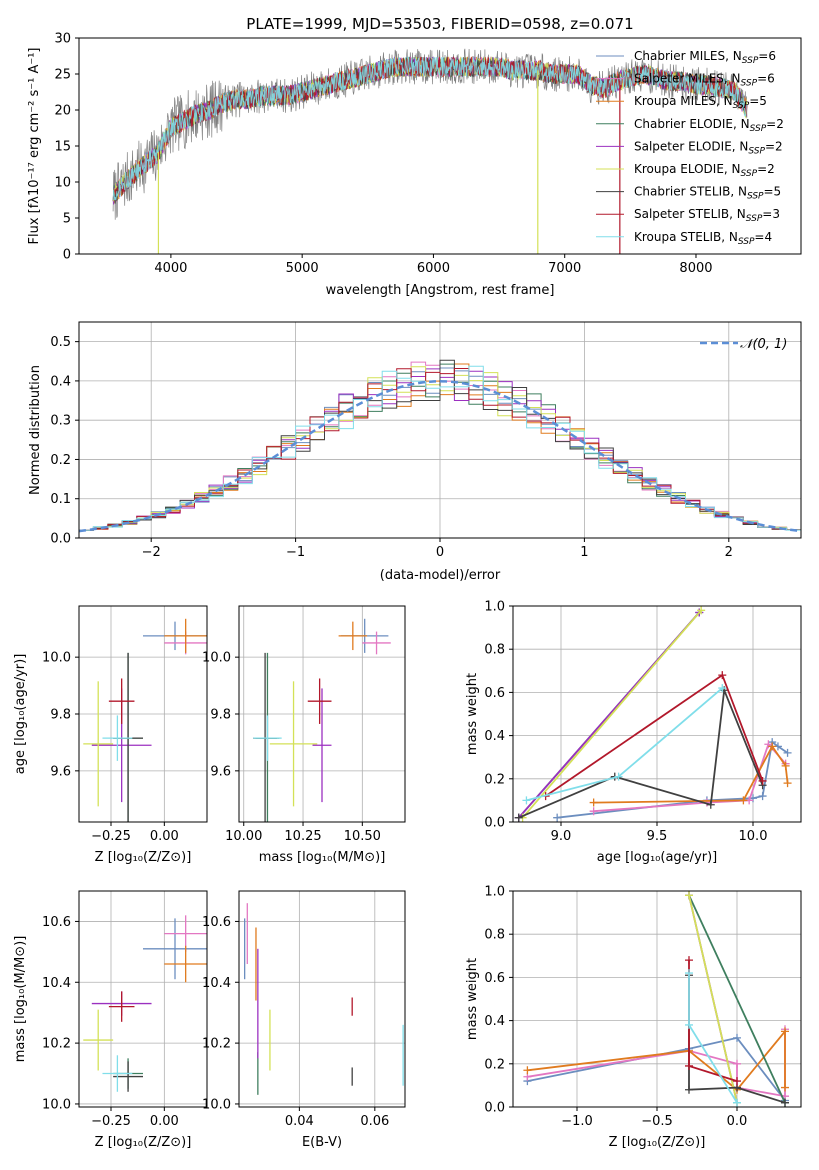  What do you see at coordinates (62, 39) in the screenshot?
I see `y-tick-label: 30` at bounding box center [62, 39].